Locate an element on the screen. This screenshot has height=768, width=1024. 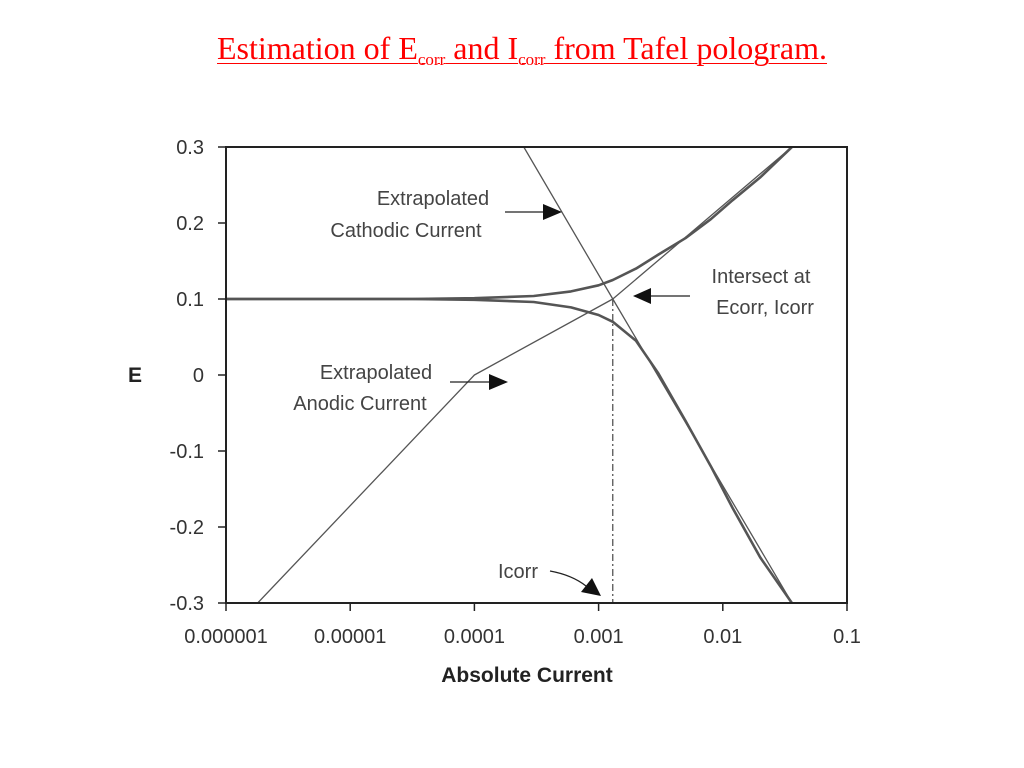
x-axis-title: Absolute Current is located at coordinates (527, 675).